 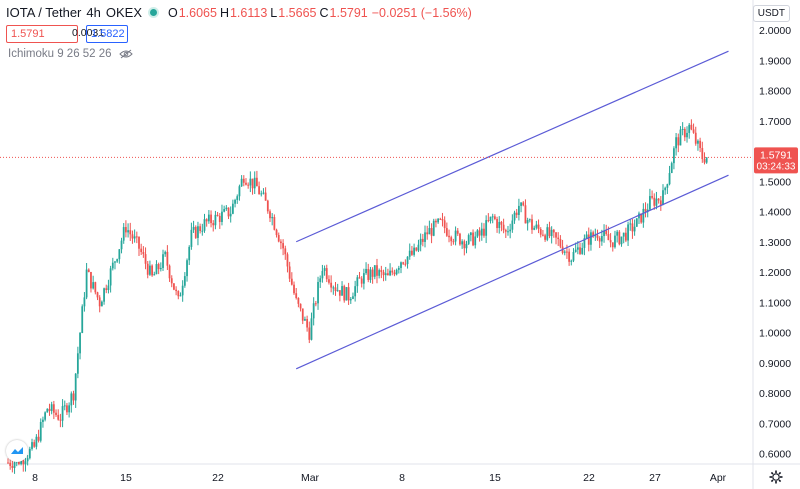 What do you see at coordinates (775, 92) in the screenshot?
I see `y-tick-label: 1.8000` at bounding box center [775, 92].